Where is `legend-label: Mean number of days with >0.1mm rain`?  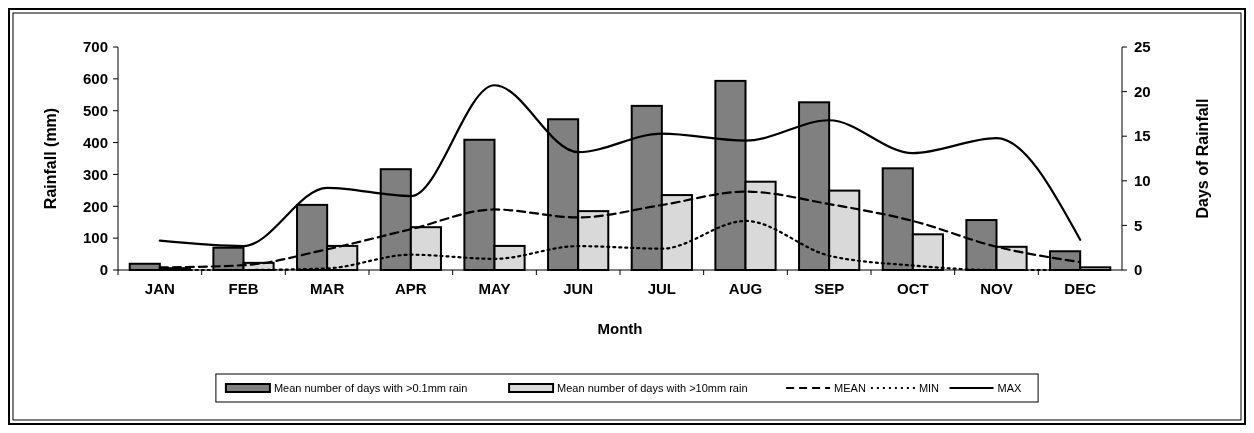 legend-label: Mean number of days with >0.1mm rain is located at coordinates (370, 387).